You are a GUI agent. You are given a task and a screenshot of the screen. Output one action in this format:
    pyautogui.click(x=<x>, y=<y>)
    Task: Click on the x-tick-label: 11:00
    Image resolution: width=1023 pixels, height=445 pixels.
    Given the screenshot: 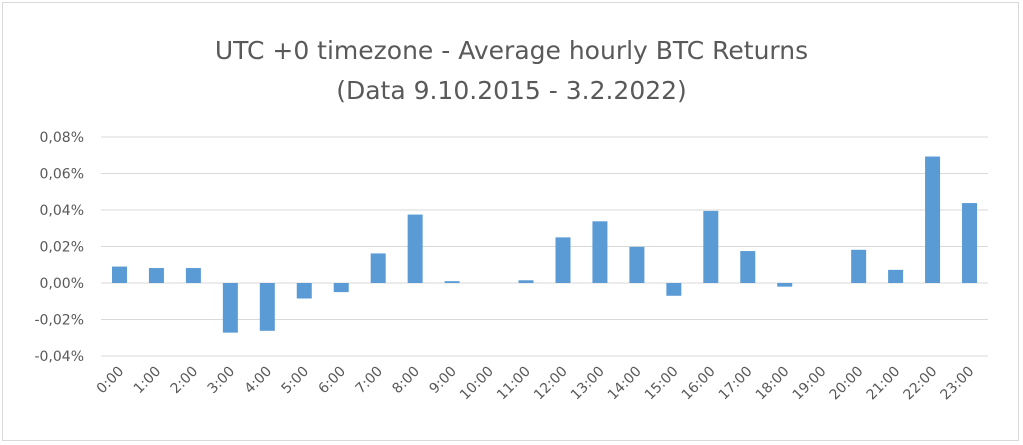 What is the action you would take?
    pyautogui.click(x=514, y=384)
    